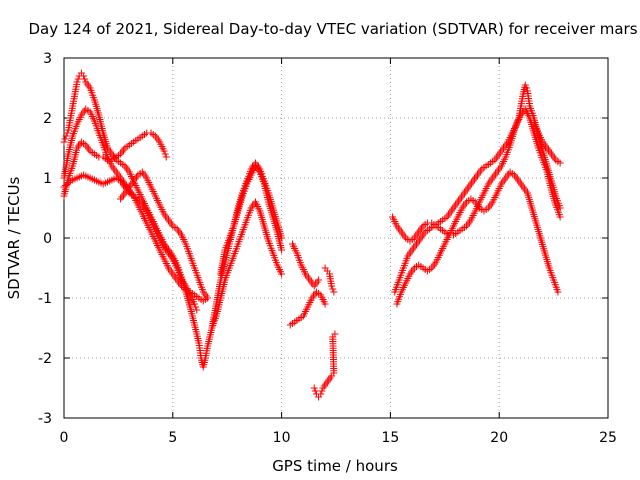  What do you see at coordinates (45, 359) in the screenshot?
I see `y-tick-label: -2` at bounding box center [45, 359].